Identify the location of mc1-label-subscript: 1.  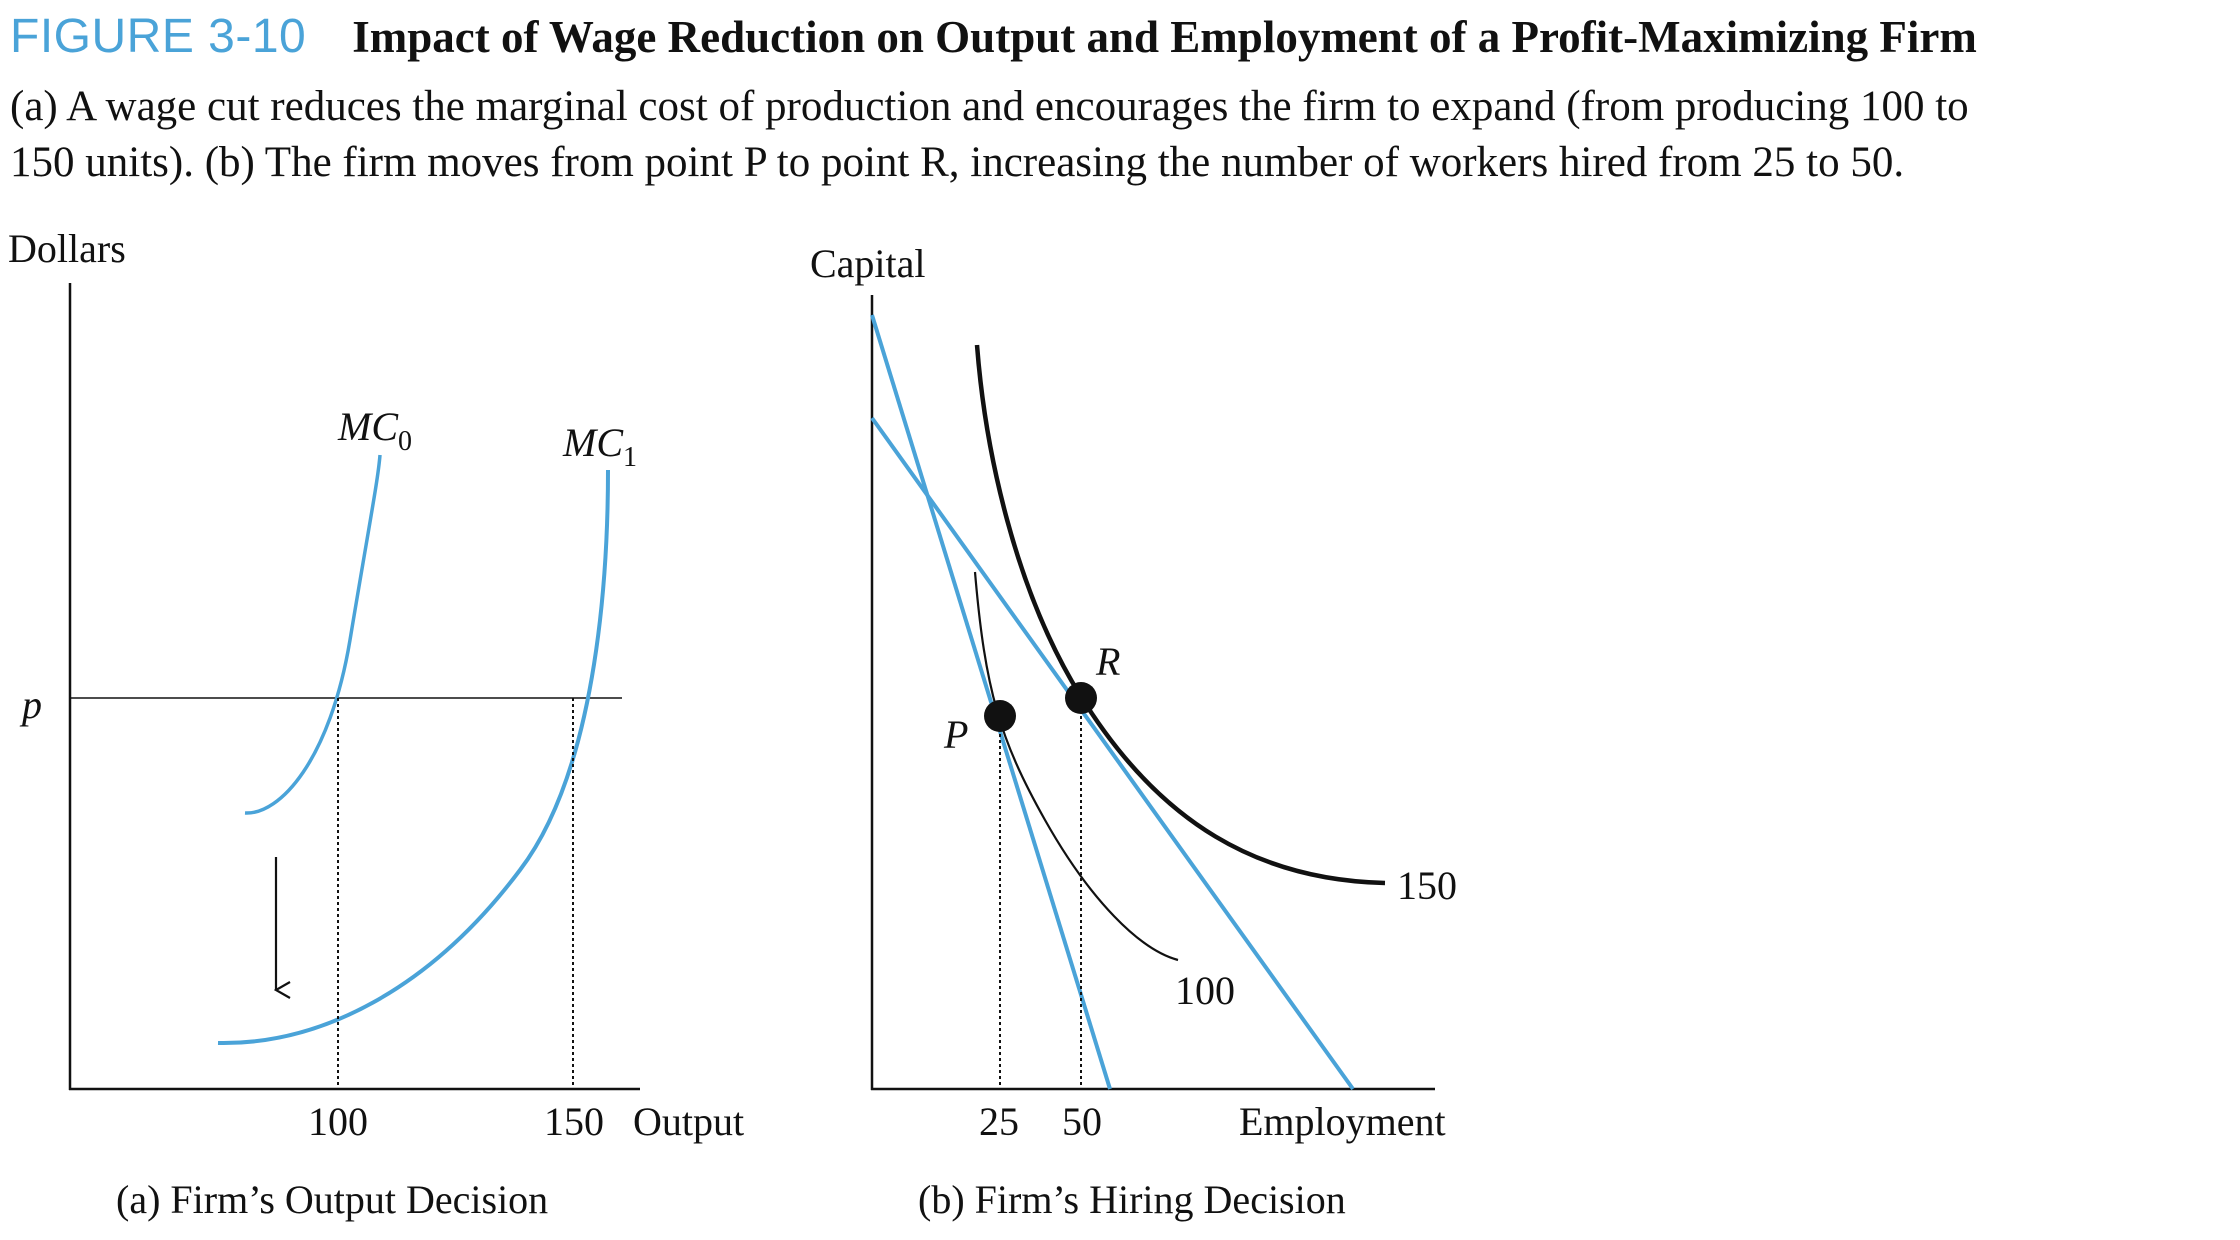
(630, 457).